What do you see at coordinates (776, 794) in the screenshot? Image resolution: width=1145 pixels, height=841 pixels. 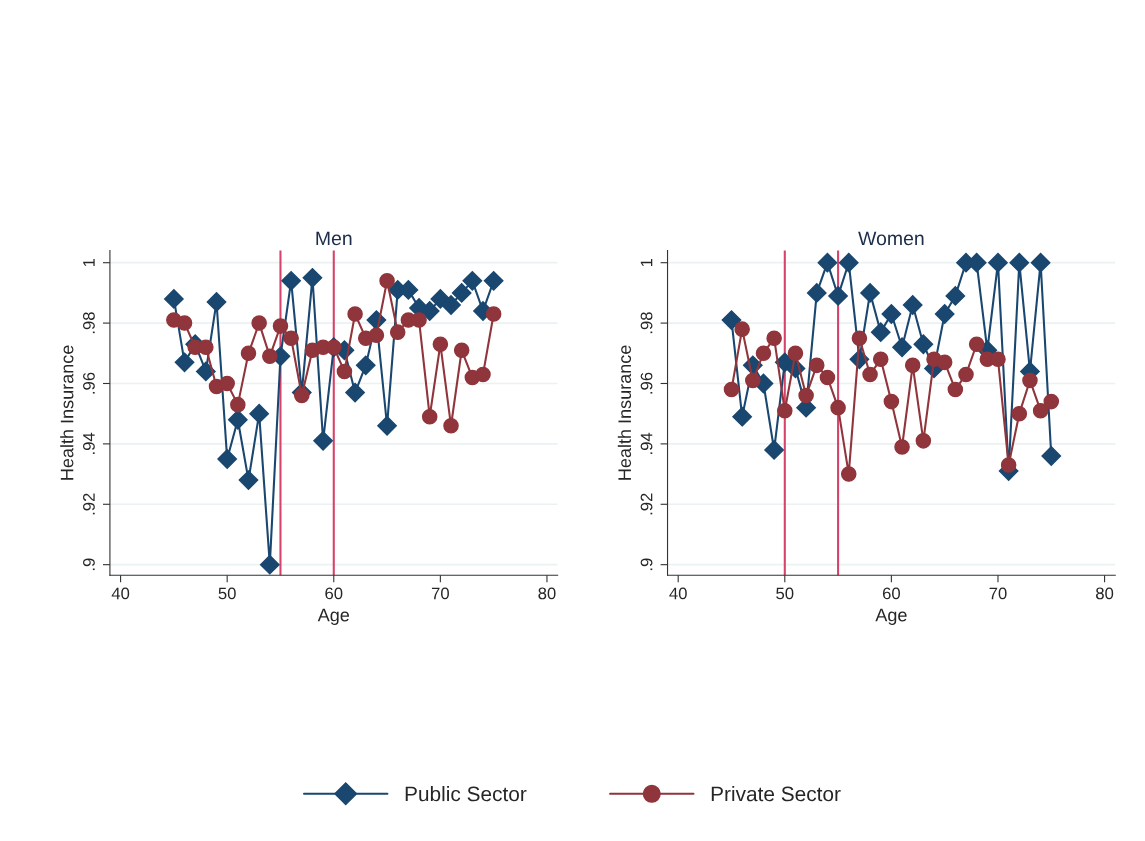 I see `legend-label: Private Sector` at bounding box center [776, 794].